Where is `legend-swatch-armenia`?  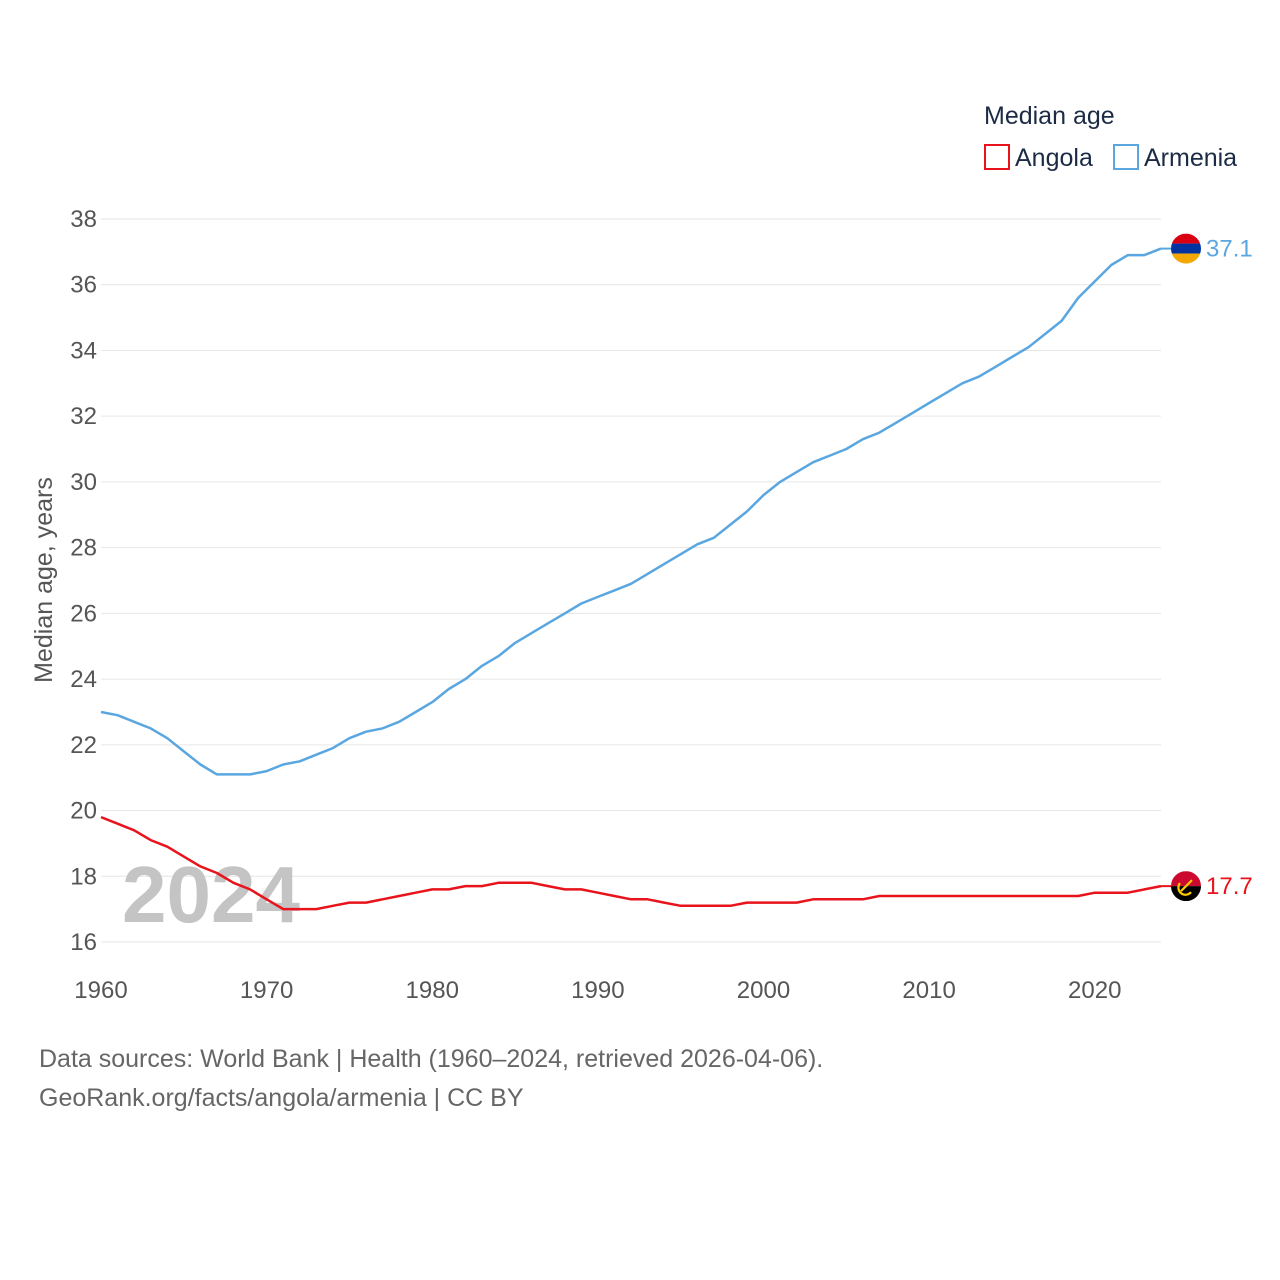
legend-swatch-armenia is located at coordinates (1126, 157).